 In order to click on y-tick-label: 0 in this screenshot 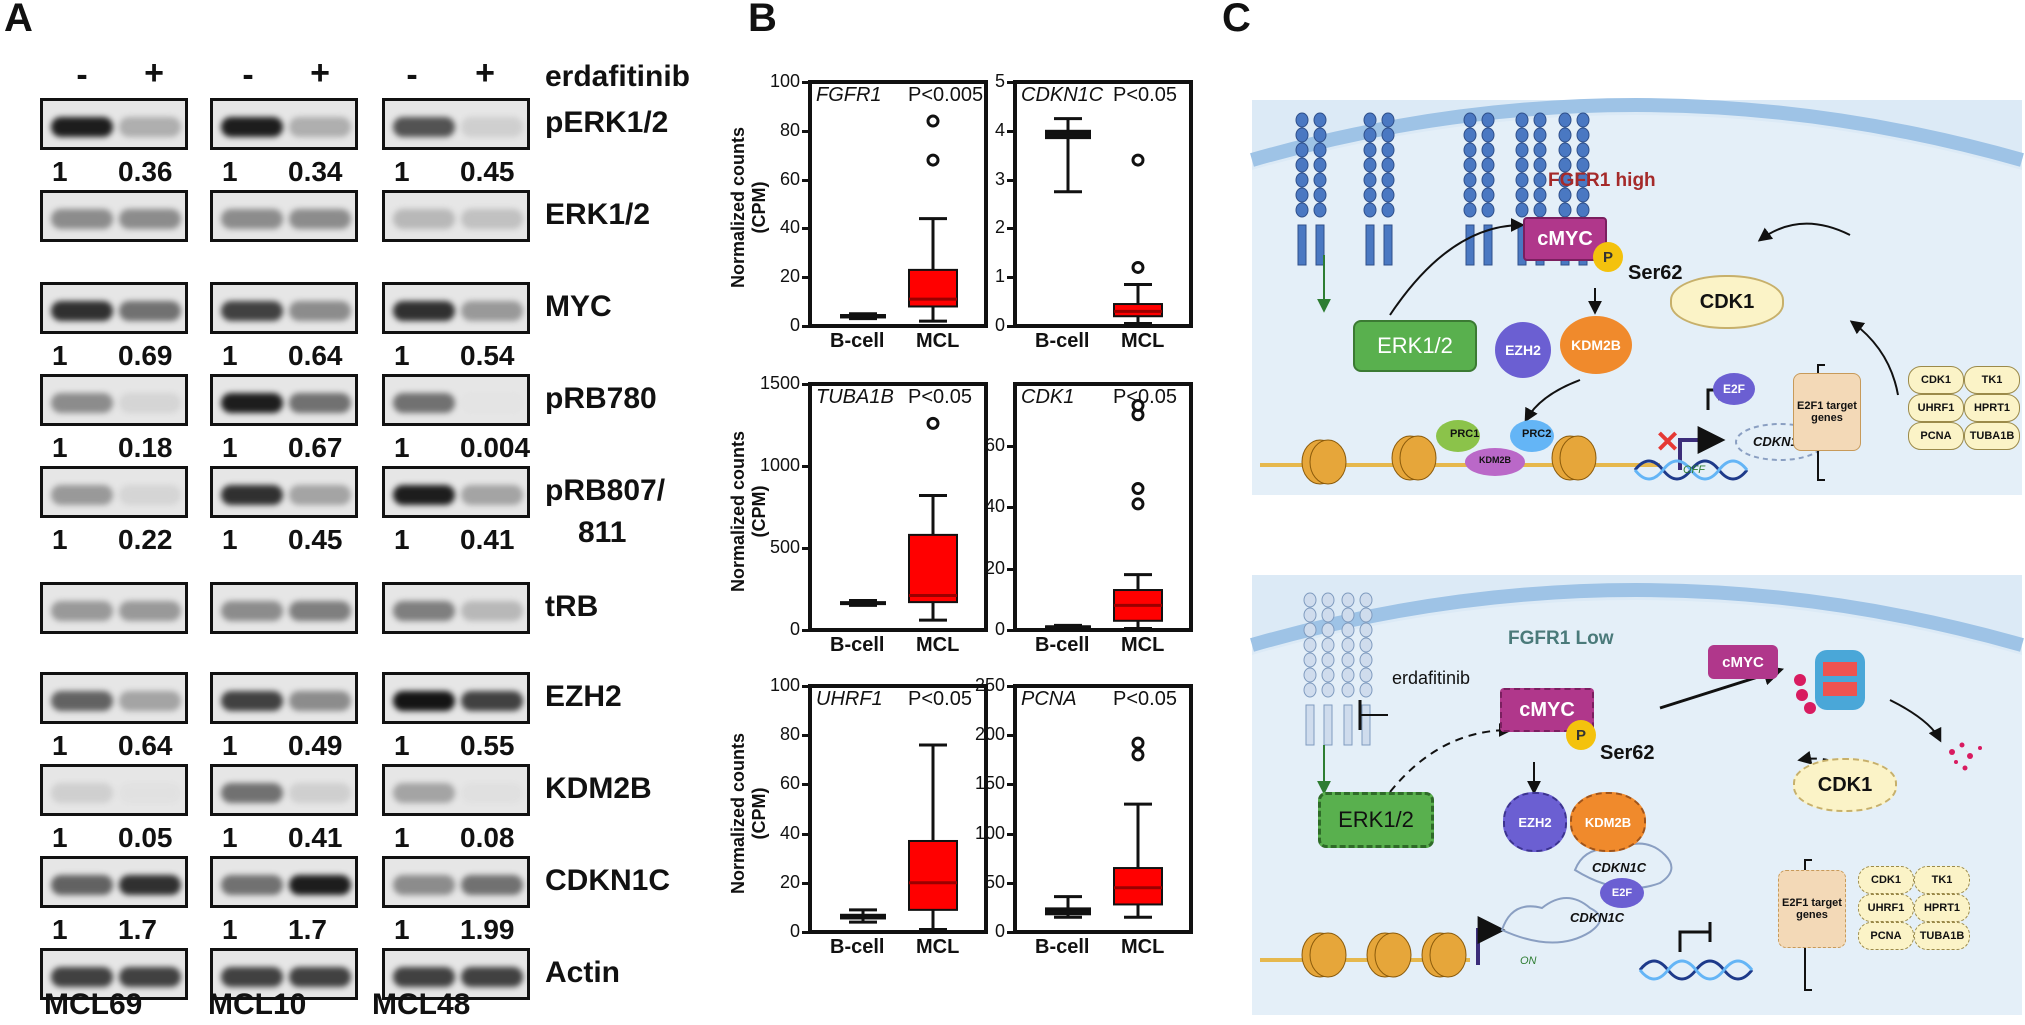, I will do `click(794, 629)`.